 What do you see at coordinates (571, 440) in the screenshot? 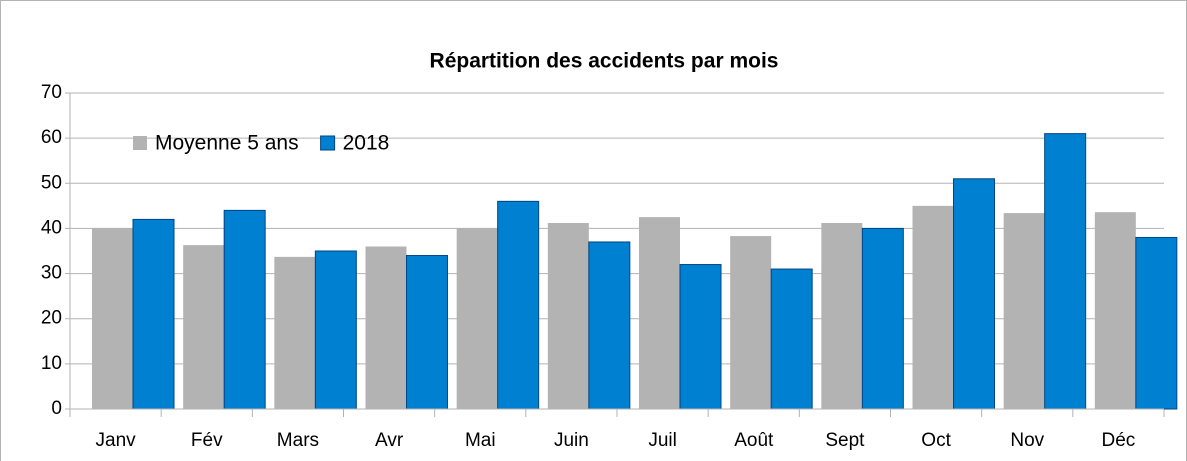
I see `x-tick-label: Juin` at bounding box center [571, 440].